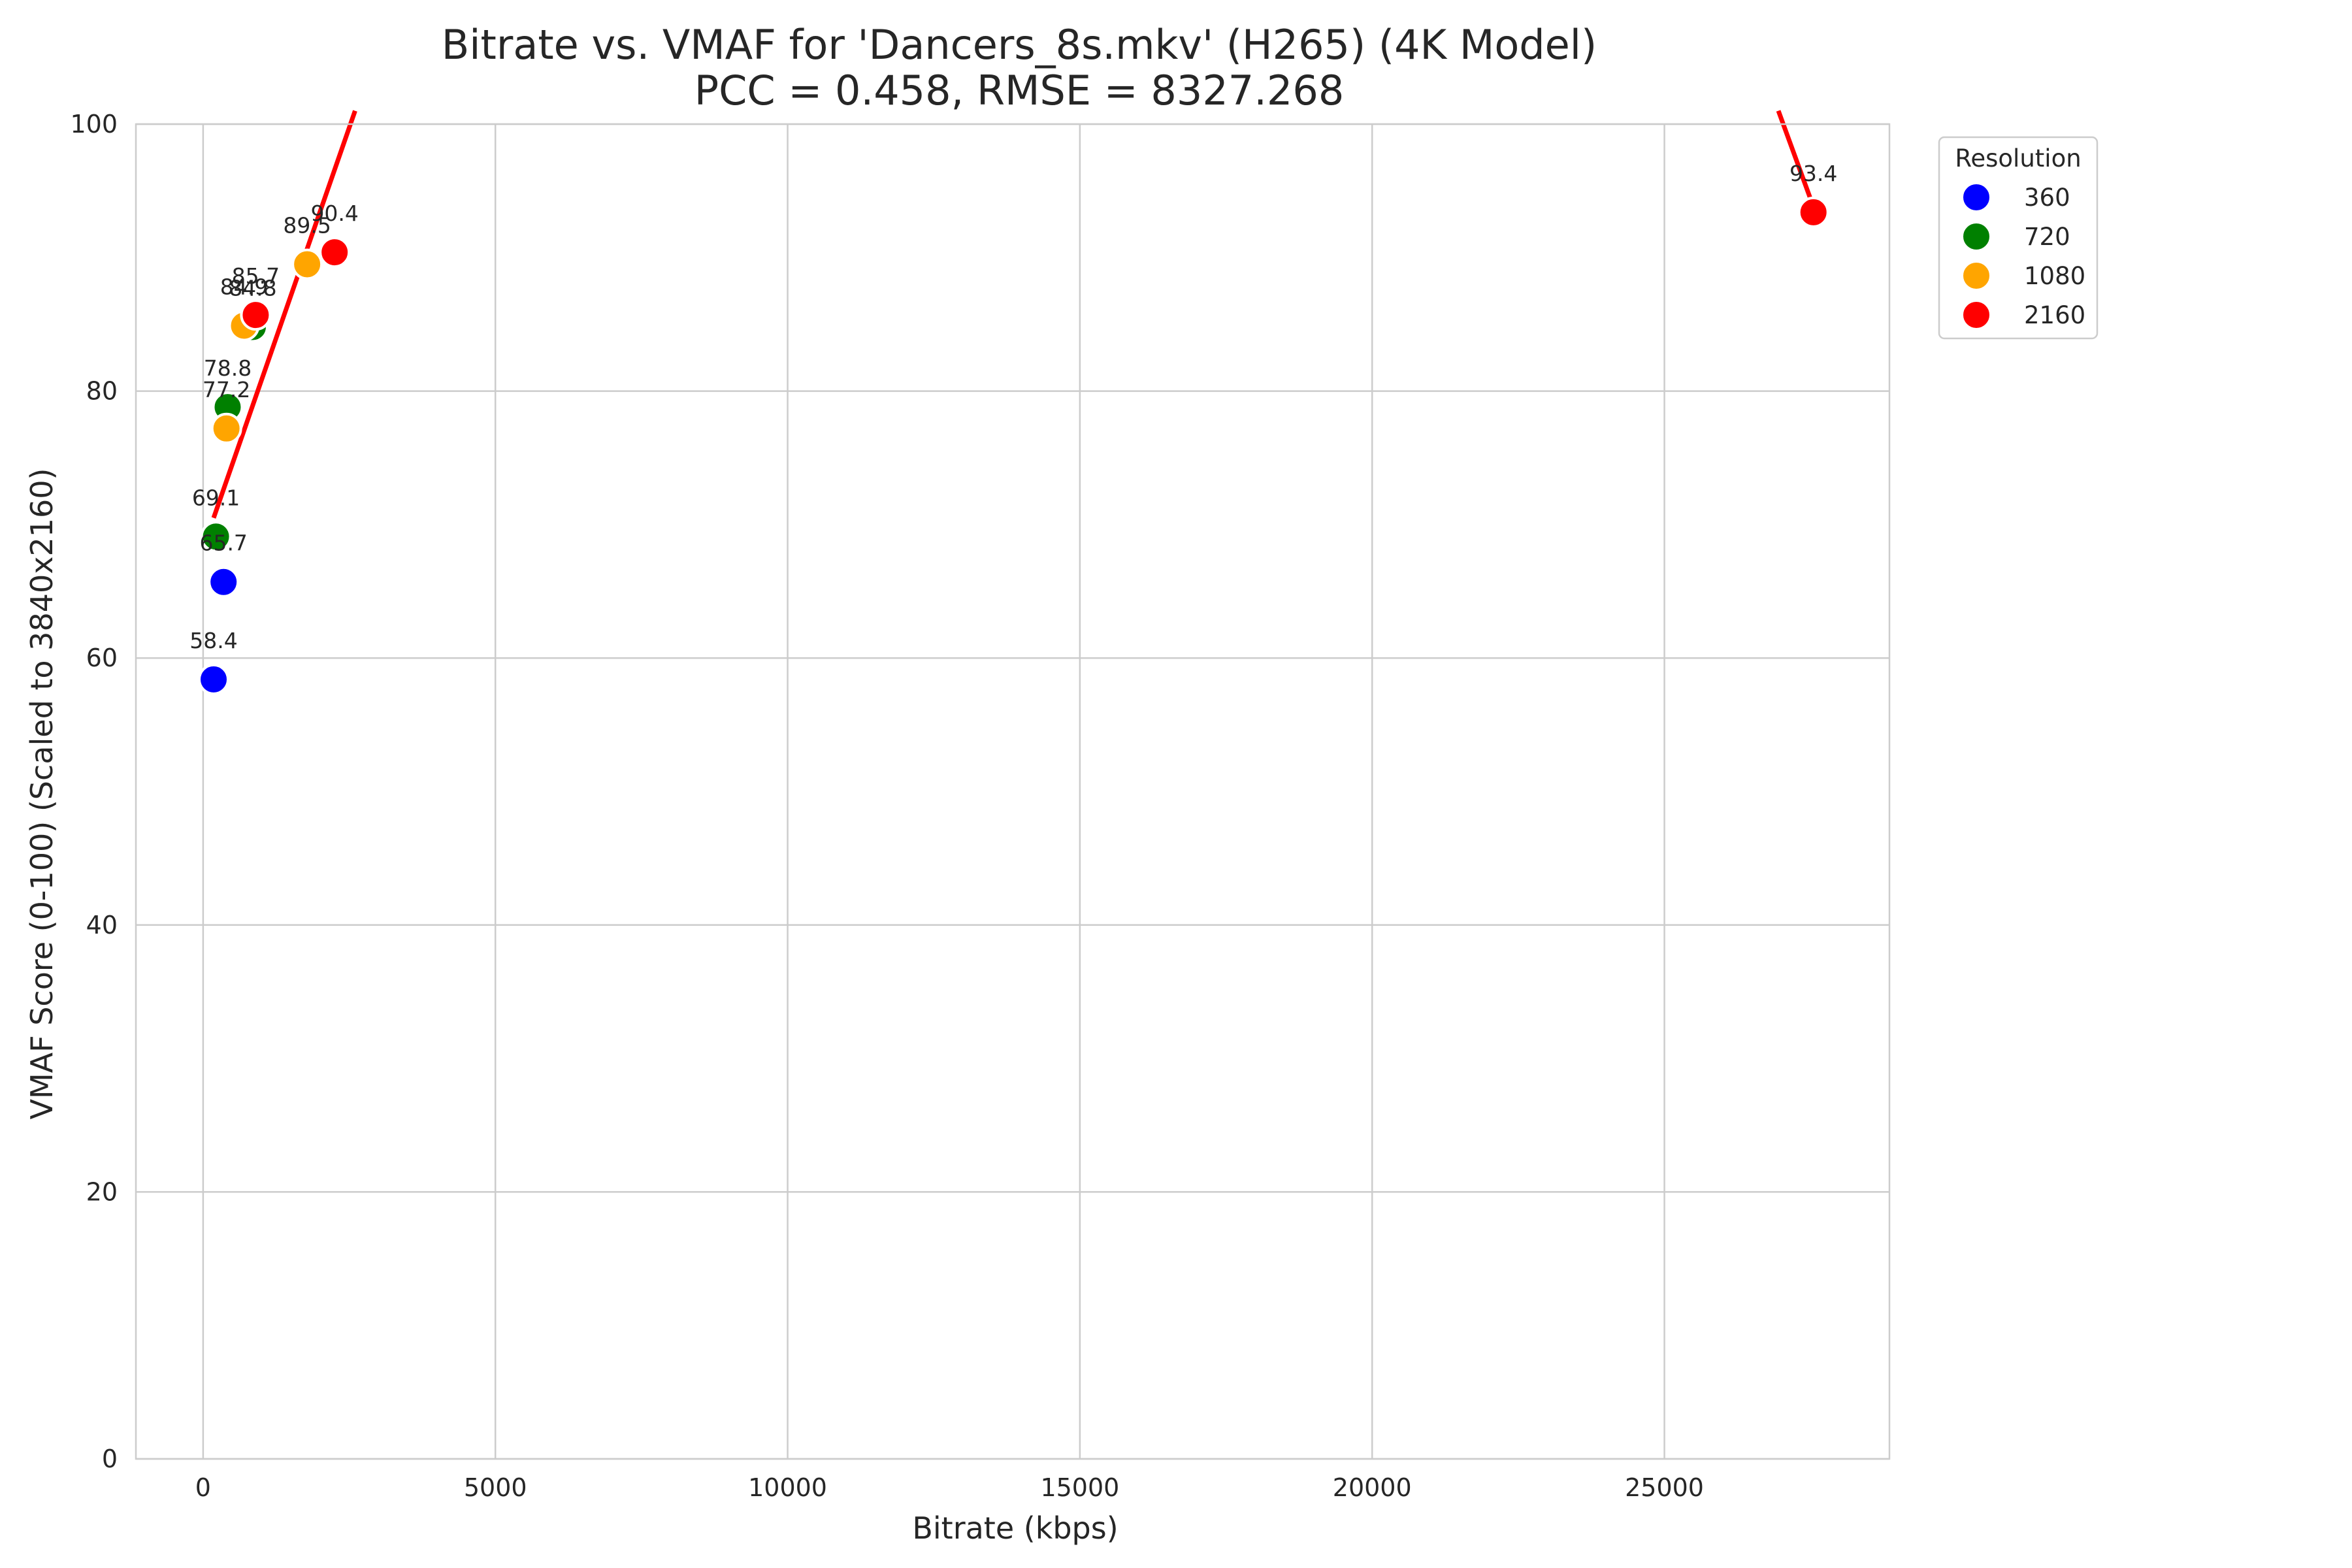 The width and height of the screenshot is (2352, 1568). Describe the element at coordinates (94, 124) in the screenshot. I see `y-tick-label: 100` at that location.